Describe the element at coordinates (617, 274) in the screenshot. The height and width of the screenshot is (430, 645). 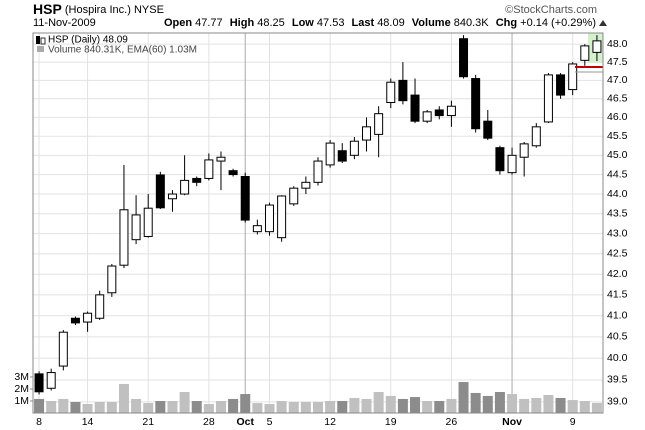
I see `y-tick-label: 42.0` at that location.